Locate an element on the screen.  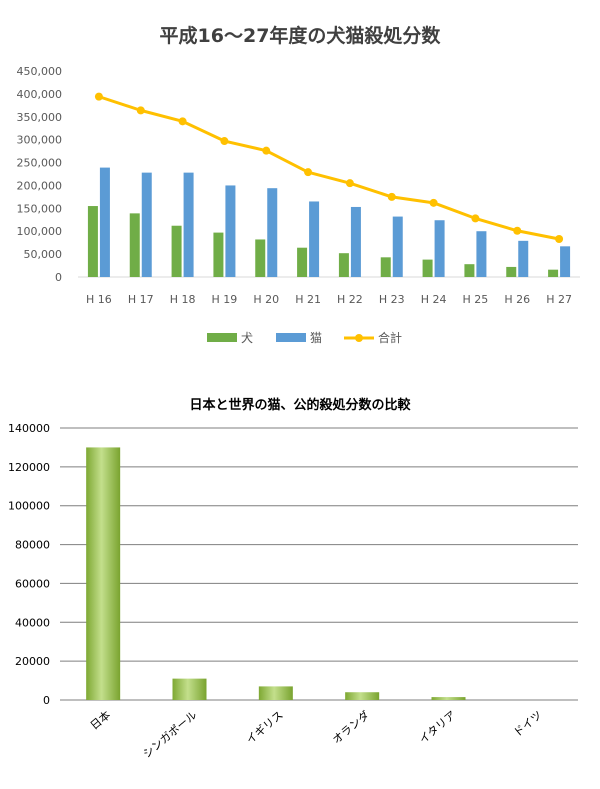
x-tick-label: H 17 is located at coordinates (141, 299).